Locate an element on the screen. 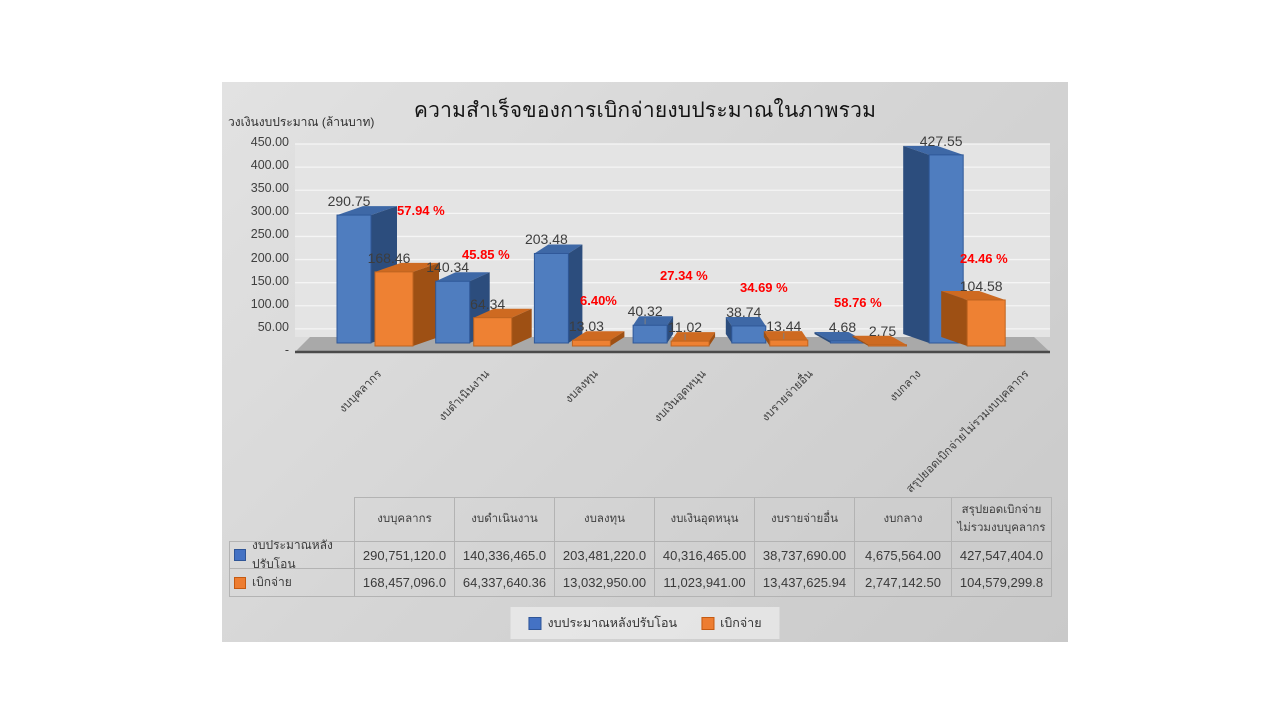 The image size is (1280, 720). table-corner-cell is located at coordinates (292, 519).